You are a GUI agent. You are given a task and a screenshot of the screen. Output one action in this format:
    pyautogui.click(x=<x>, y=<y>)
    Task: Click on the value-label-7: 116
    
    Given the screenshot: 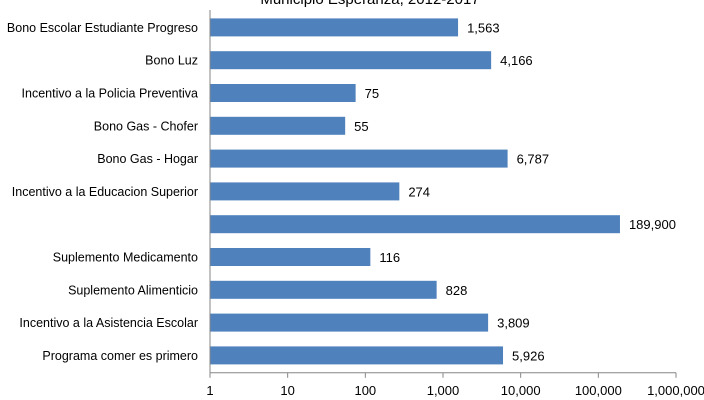 What is the action you would take?
    pyautogui.click(x=389, y=257)
    